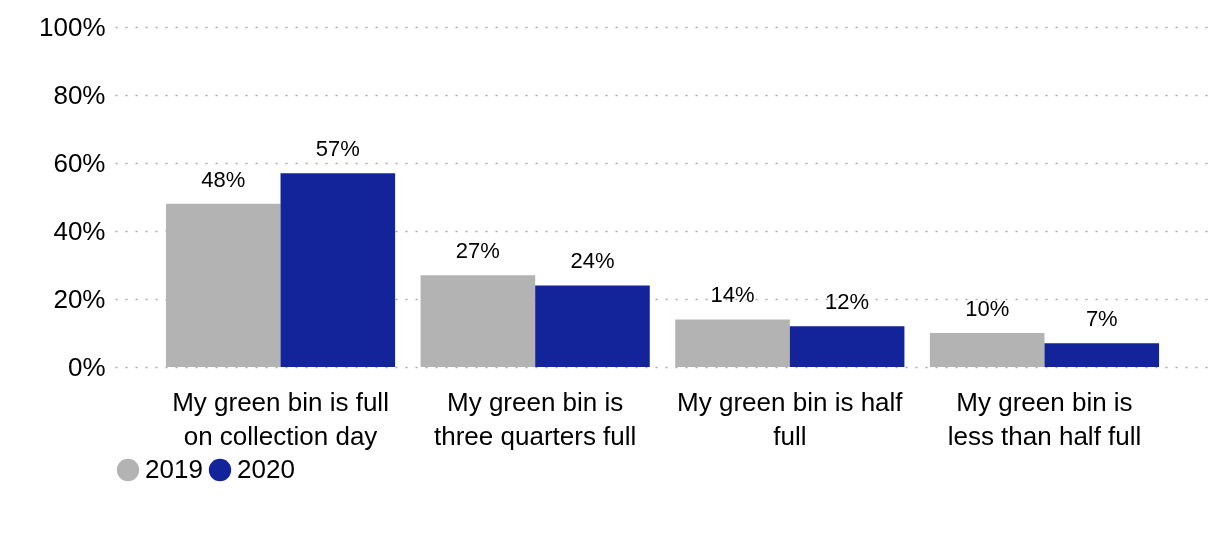  I want to click on y-tick-label: 40%, so click(79, 230).